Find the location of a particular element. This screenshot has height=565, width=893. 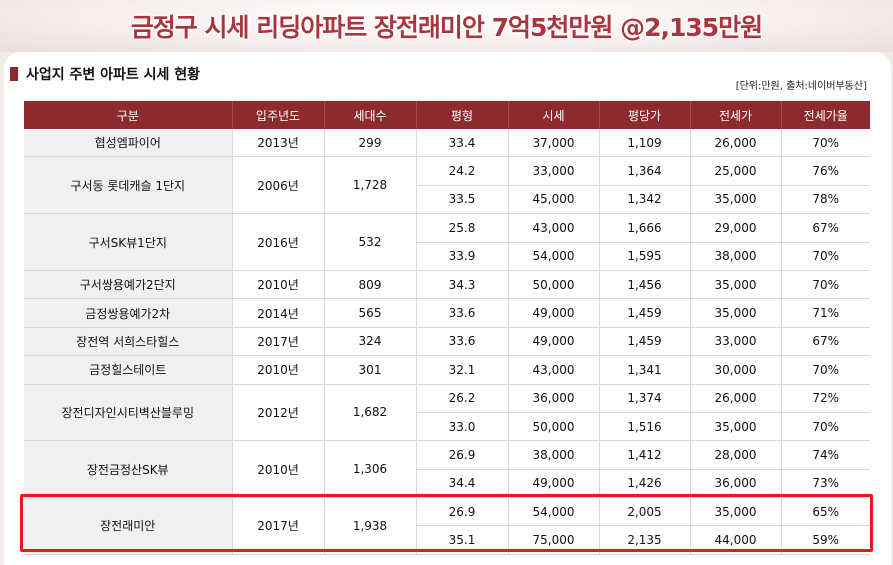

apartment-name: 구서SK뷰1단지 is located at coordinates (128, 242).